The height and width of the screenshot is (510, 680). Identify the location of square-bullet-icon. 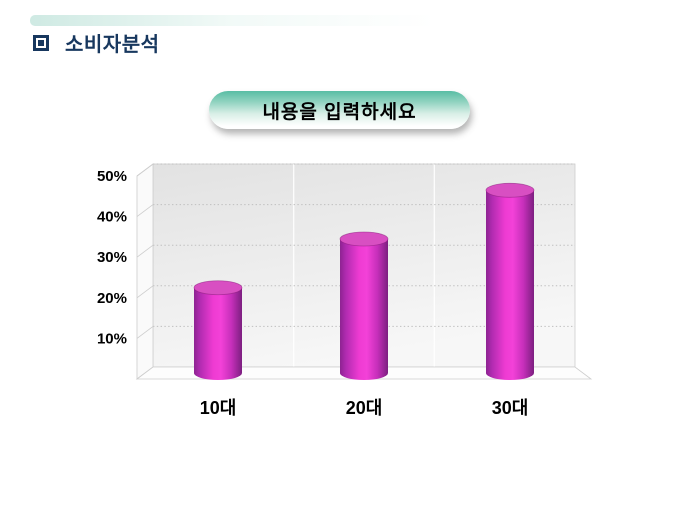
(41, 42).